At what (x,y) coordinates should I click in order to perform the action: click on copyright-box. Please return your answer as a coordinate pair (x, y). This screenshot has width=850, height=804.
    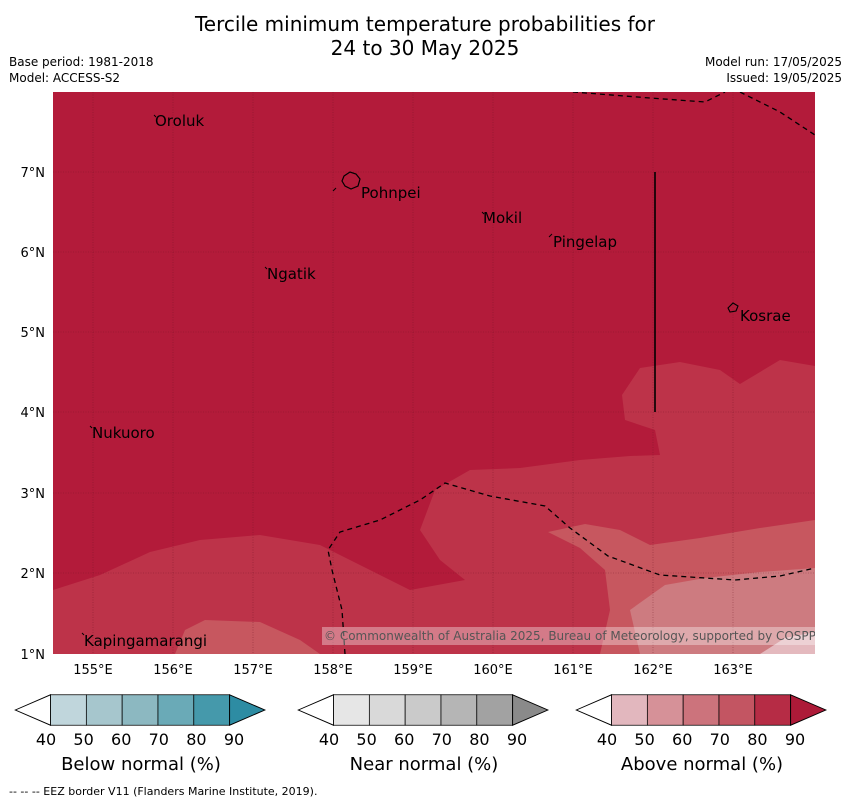
    Looking at the image, I should click on (568, 636).